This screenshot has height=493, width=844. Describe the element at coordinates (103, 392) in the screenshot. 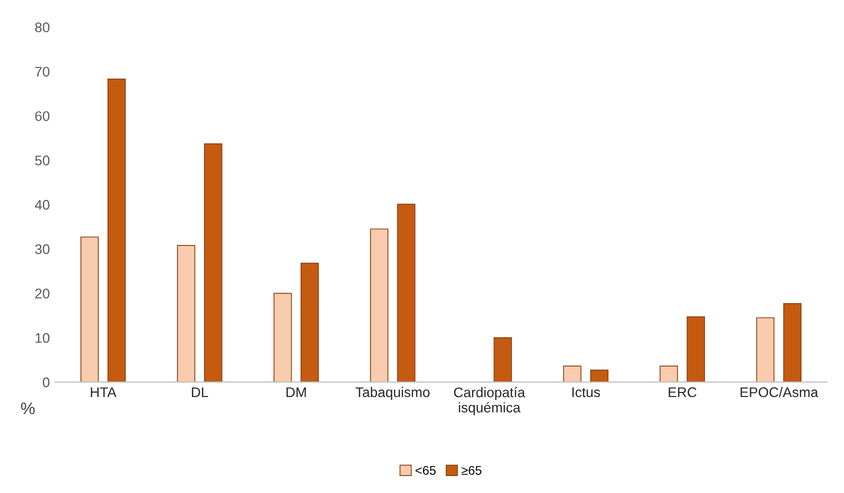

I see `x-tick-label: HTA` at that location.